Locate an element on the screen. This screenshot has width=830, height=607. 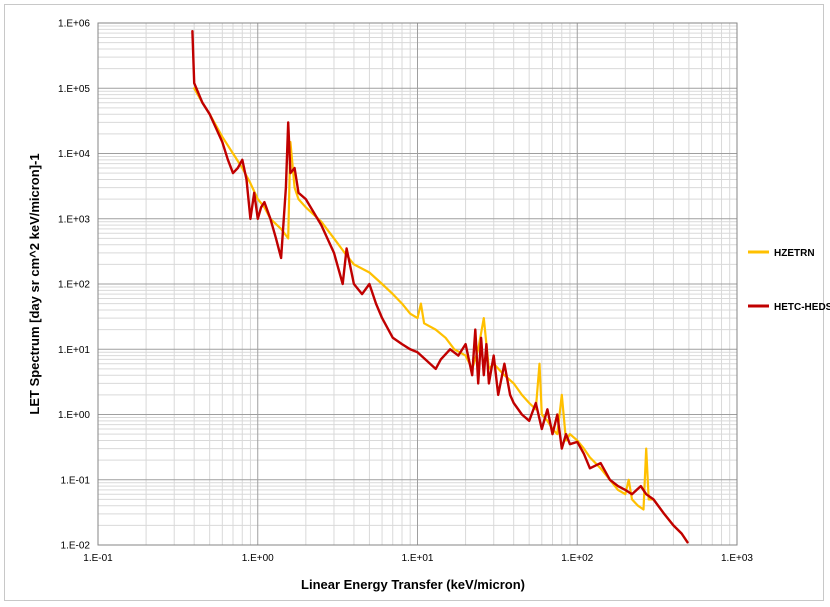
legend-label-hzetrn: HZETRN is located at coordinates (794, 253).